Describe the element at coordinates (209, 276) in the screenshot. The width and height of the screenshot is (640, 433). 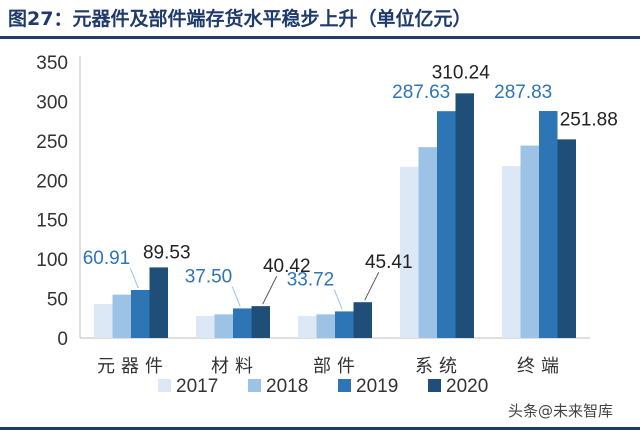
I see `data-label: 37.50` at that location.